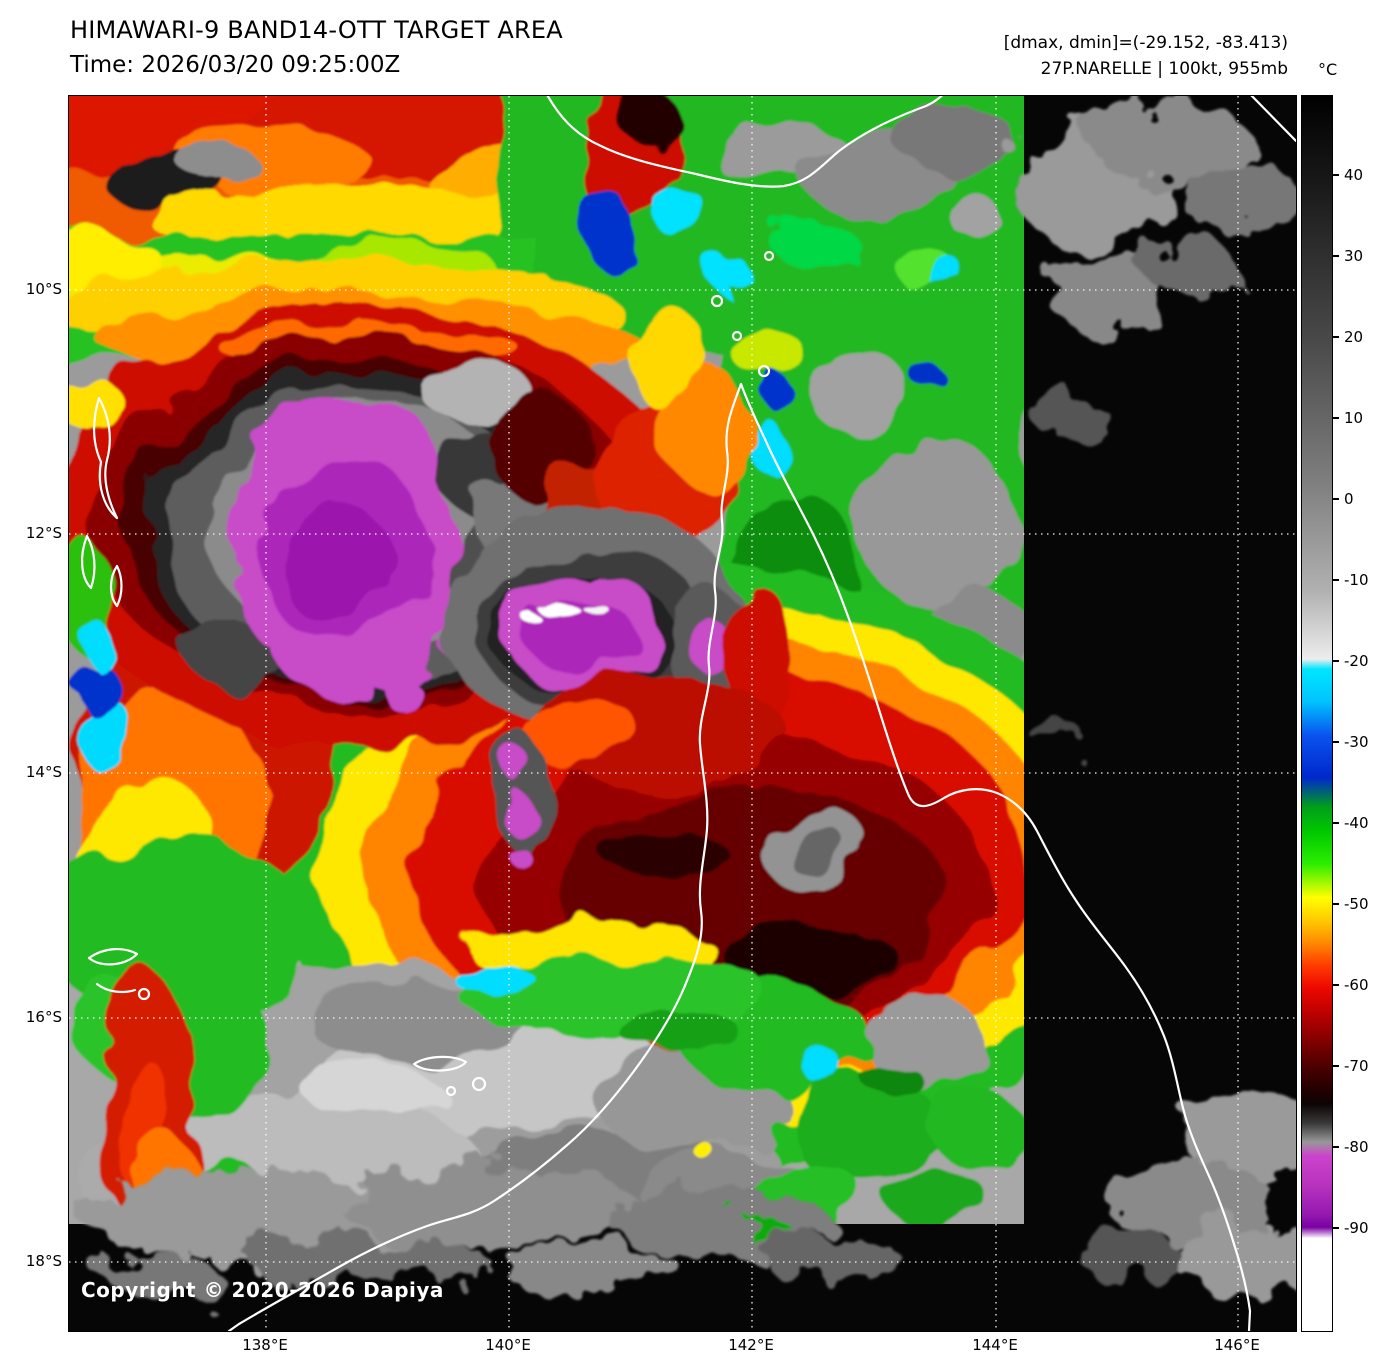 The image size is (1388, 1359). Describe the element at coordinates (751, 1345) in the screenshot. I see `lon-label-142e: 142°E` at that location.